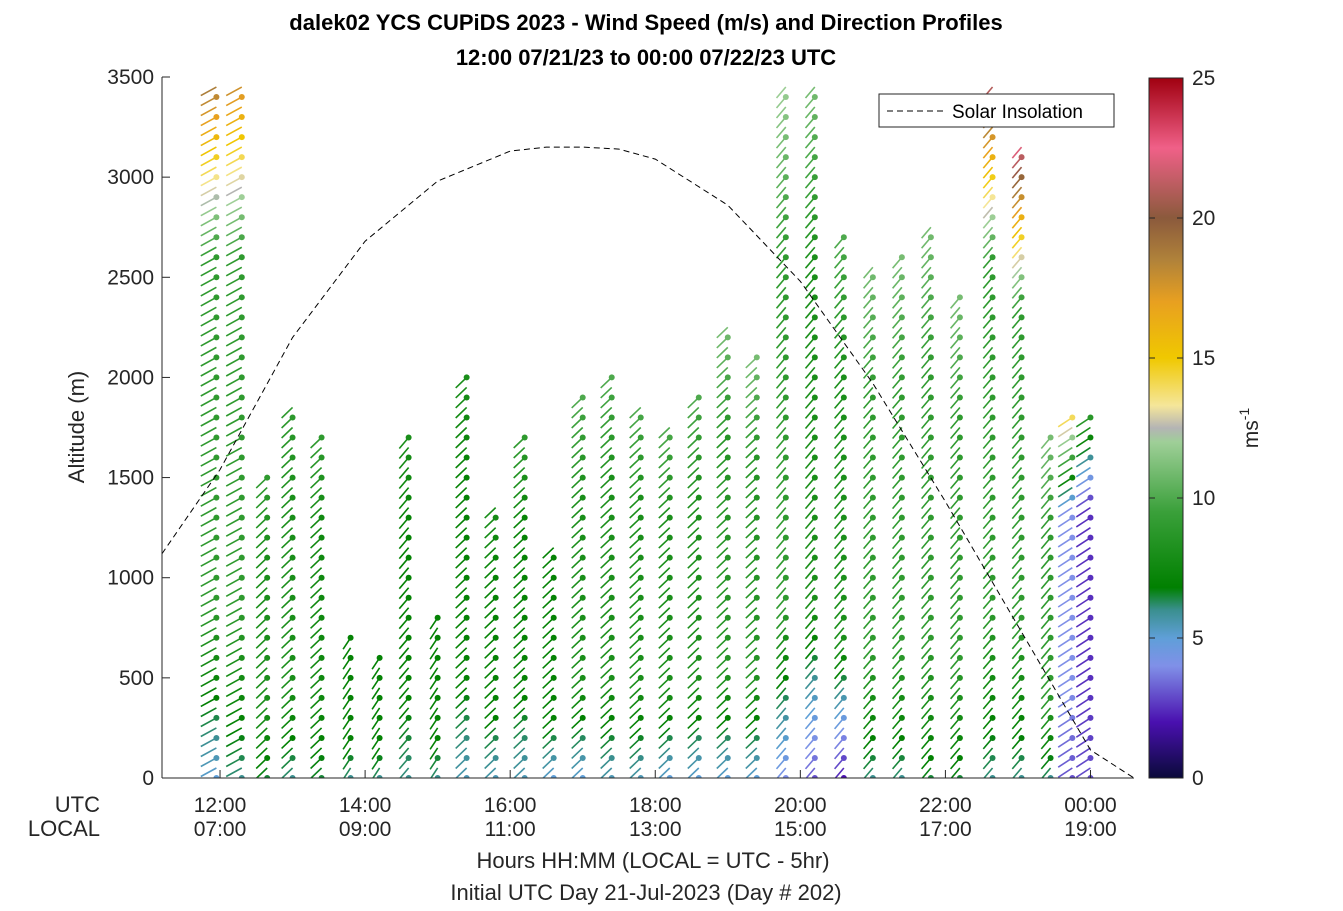  What do you see at coordinates (130, 578) in the screenshot?
I see `y-tick-label: 1000` at bounding box center [130, 578].